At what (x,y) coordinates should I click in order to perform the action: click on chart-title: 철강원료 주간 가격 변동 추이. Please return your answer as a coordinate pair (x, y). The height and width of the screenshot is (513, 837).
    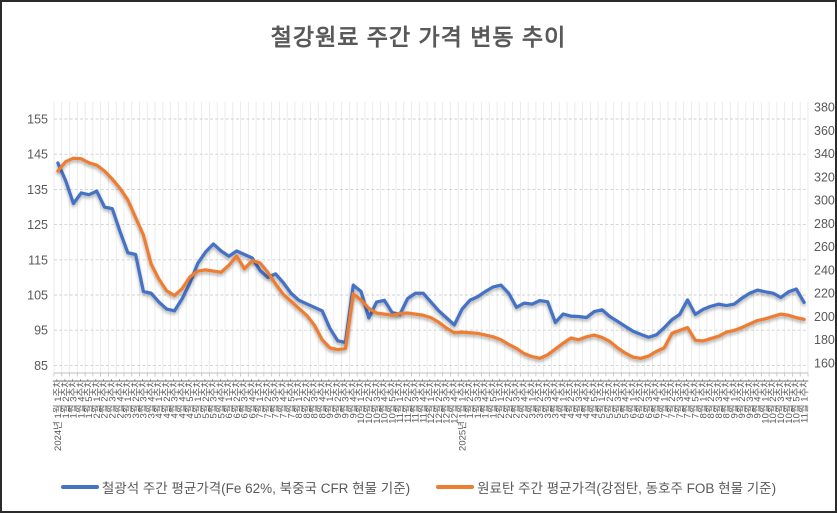
    Looking at the image, I should click on (418, 37).